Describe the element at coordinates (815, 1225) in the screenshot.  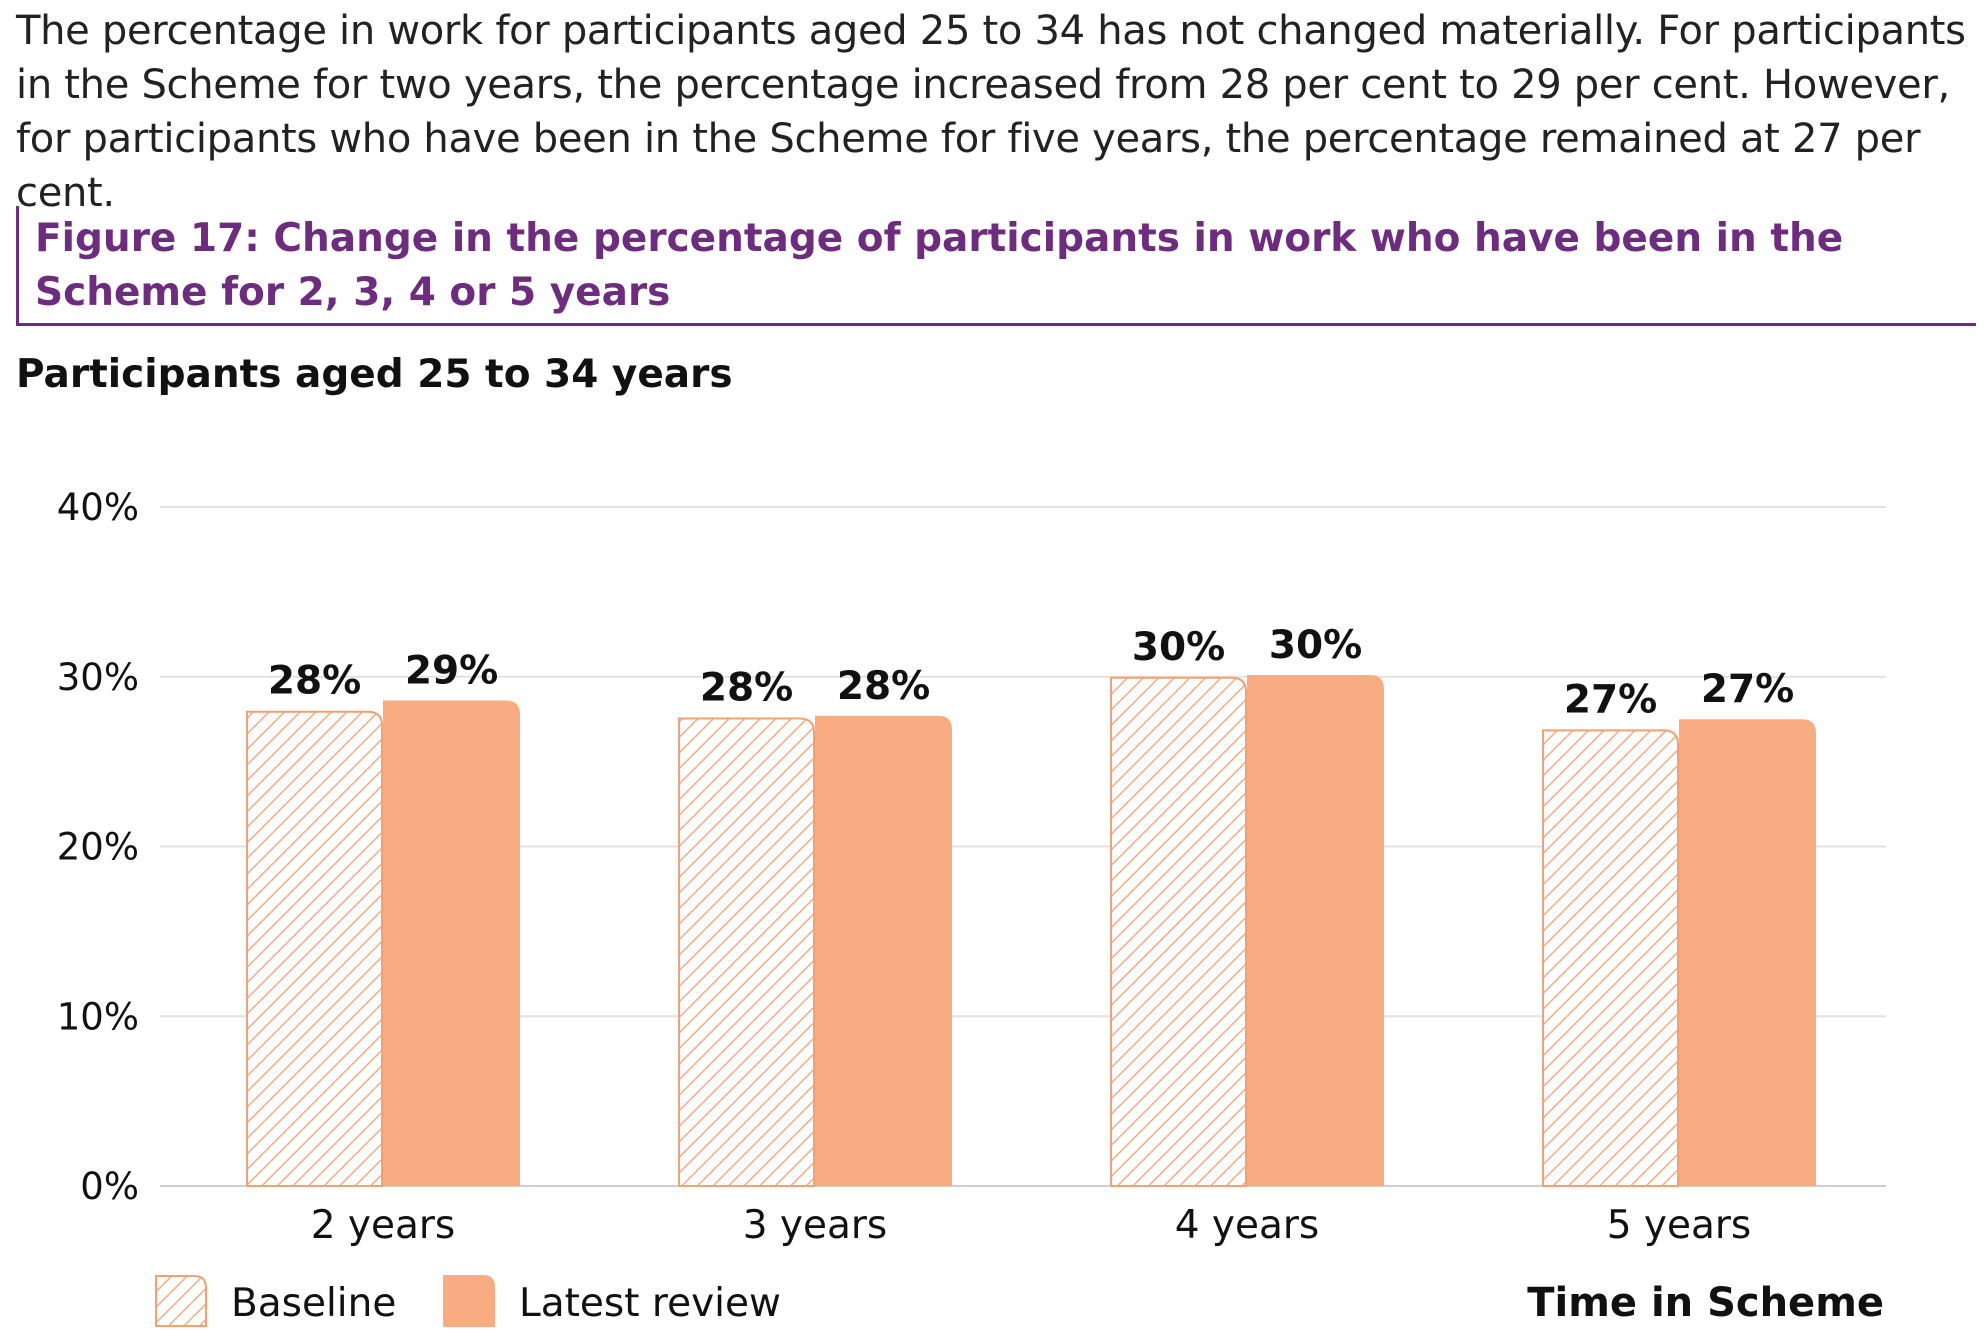
I see `x-category-label: 3 years` at that location.